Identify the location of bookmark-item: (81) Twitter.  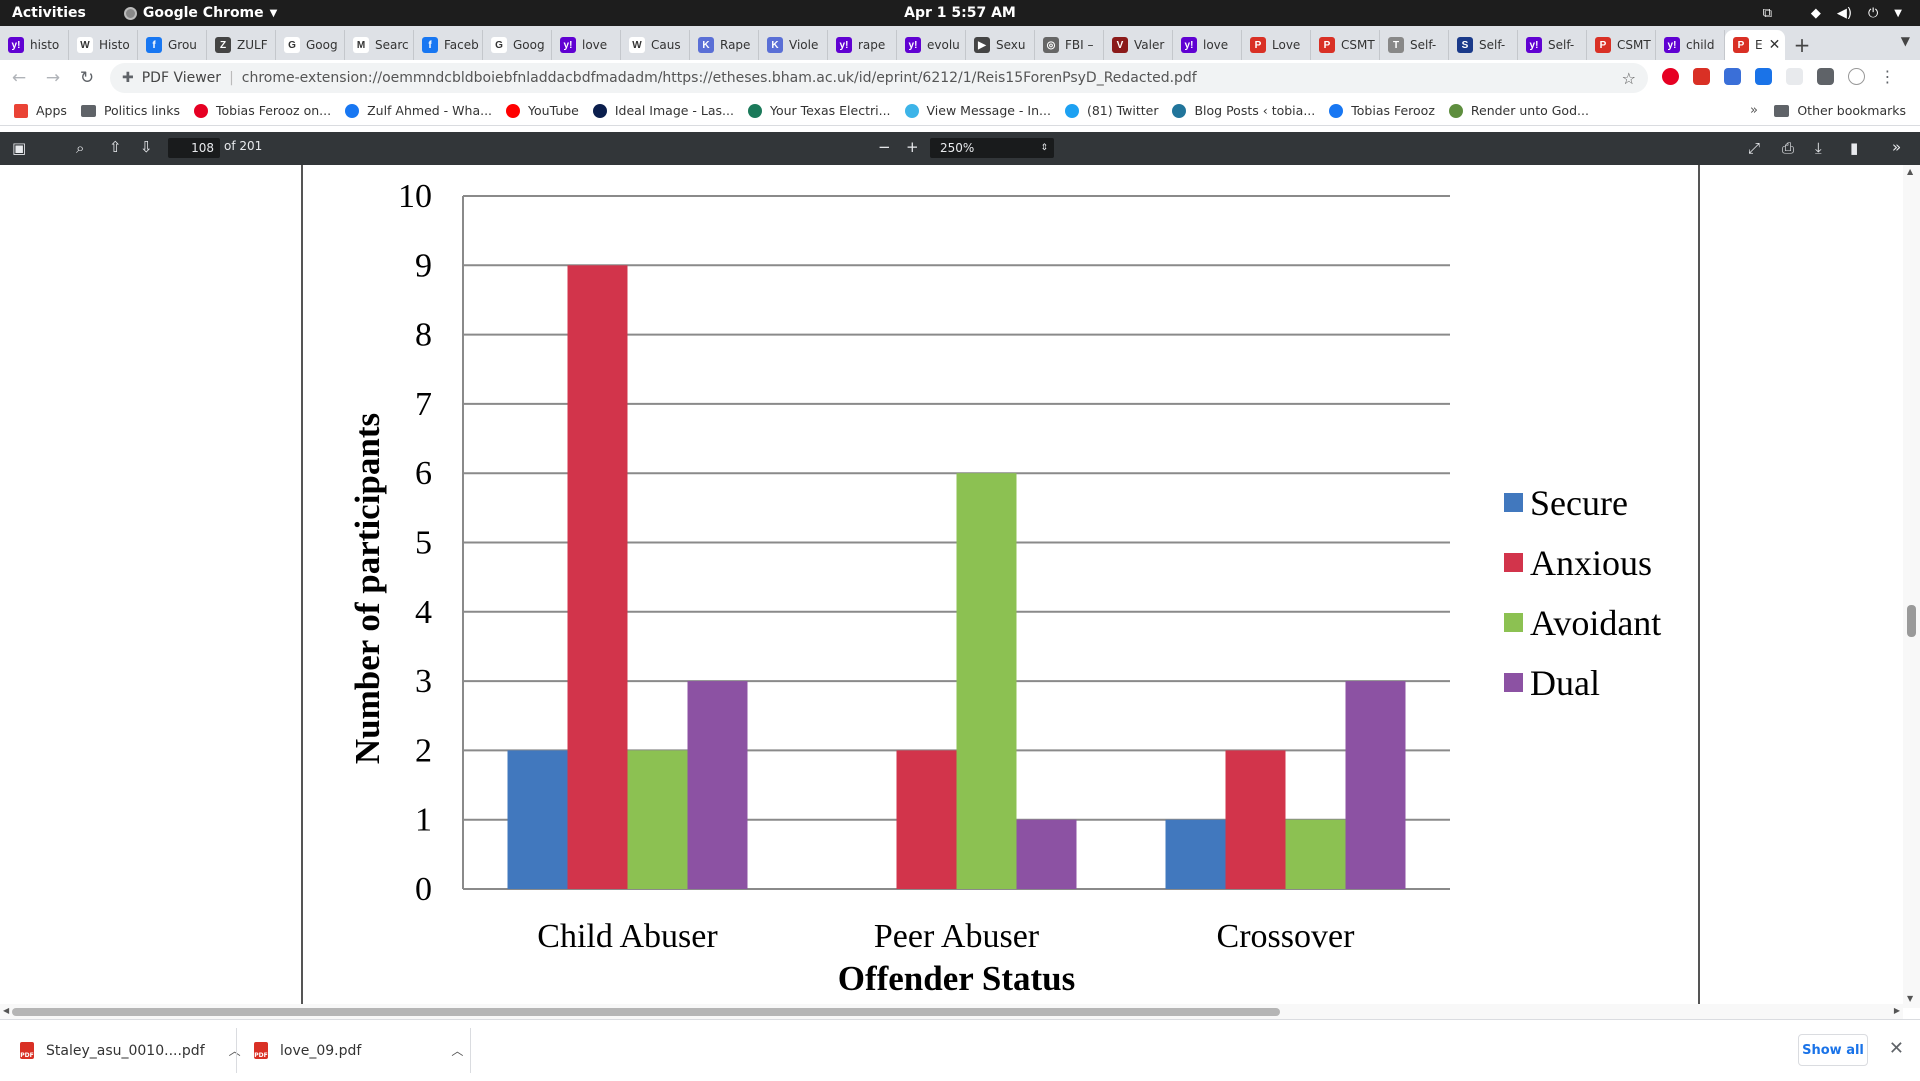
(1111, 110).